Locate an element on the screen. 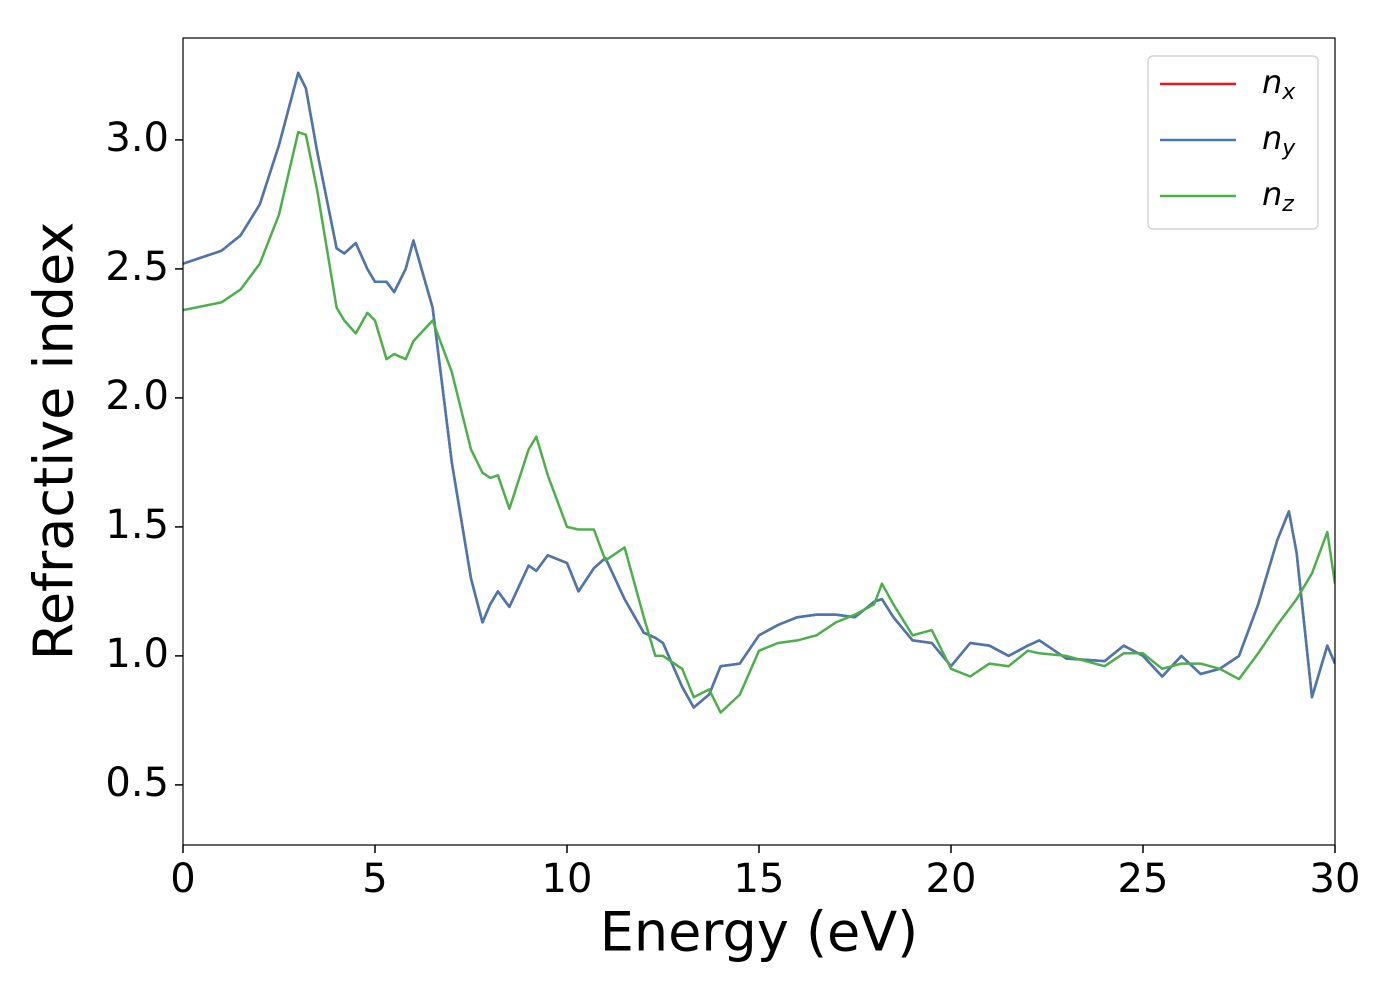  y-tick-label: 3.0 is located at coordinates (137, 138).